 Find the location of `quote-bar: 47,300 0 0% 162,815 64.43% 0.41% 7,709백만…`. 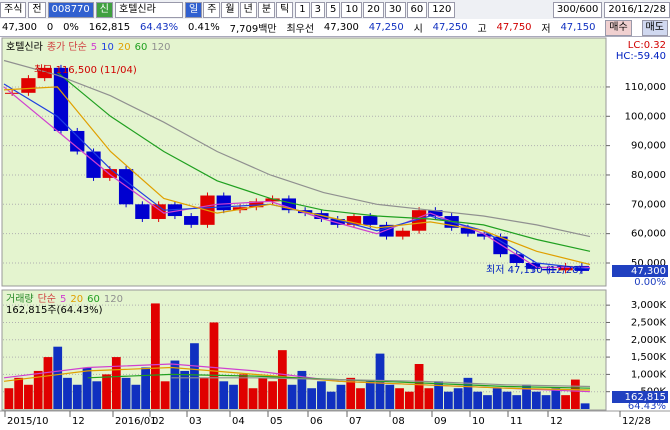

quote-bar: 47,300 0 0% 162,815 64.43% 0.41% 7,709백만… is located at coordinates (335, 28).